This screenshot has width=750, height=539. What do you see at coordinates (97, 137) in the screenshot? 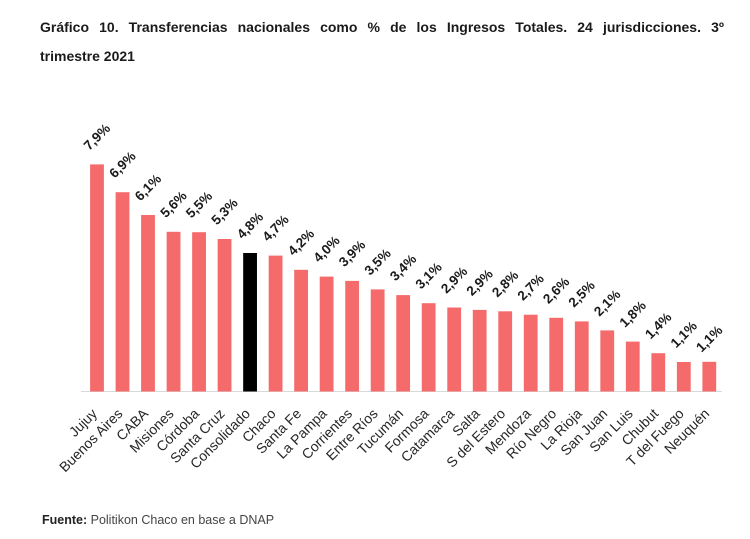
I see `svg-text: 7,9%` at bounding box center [97, 137].